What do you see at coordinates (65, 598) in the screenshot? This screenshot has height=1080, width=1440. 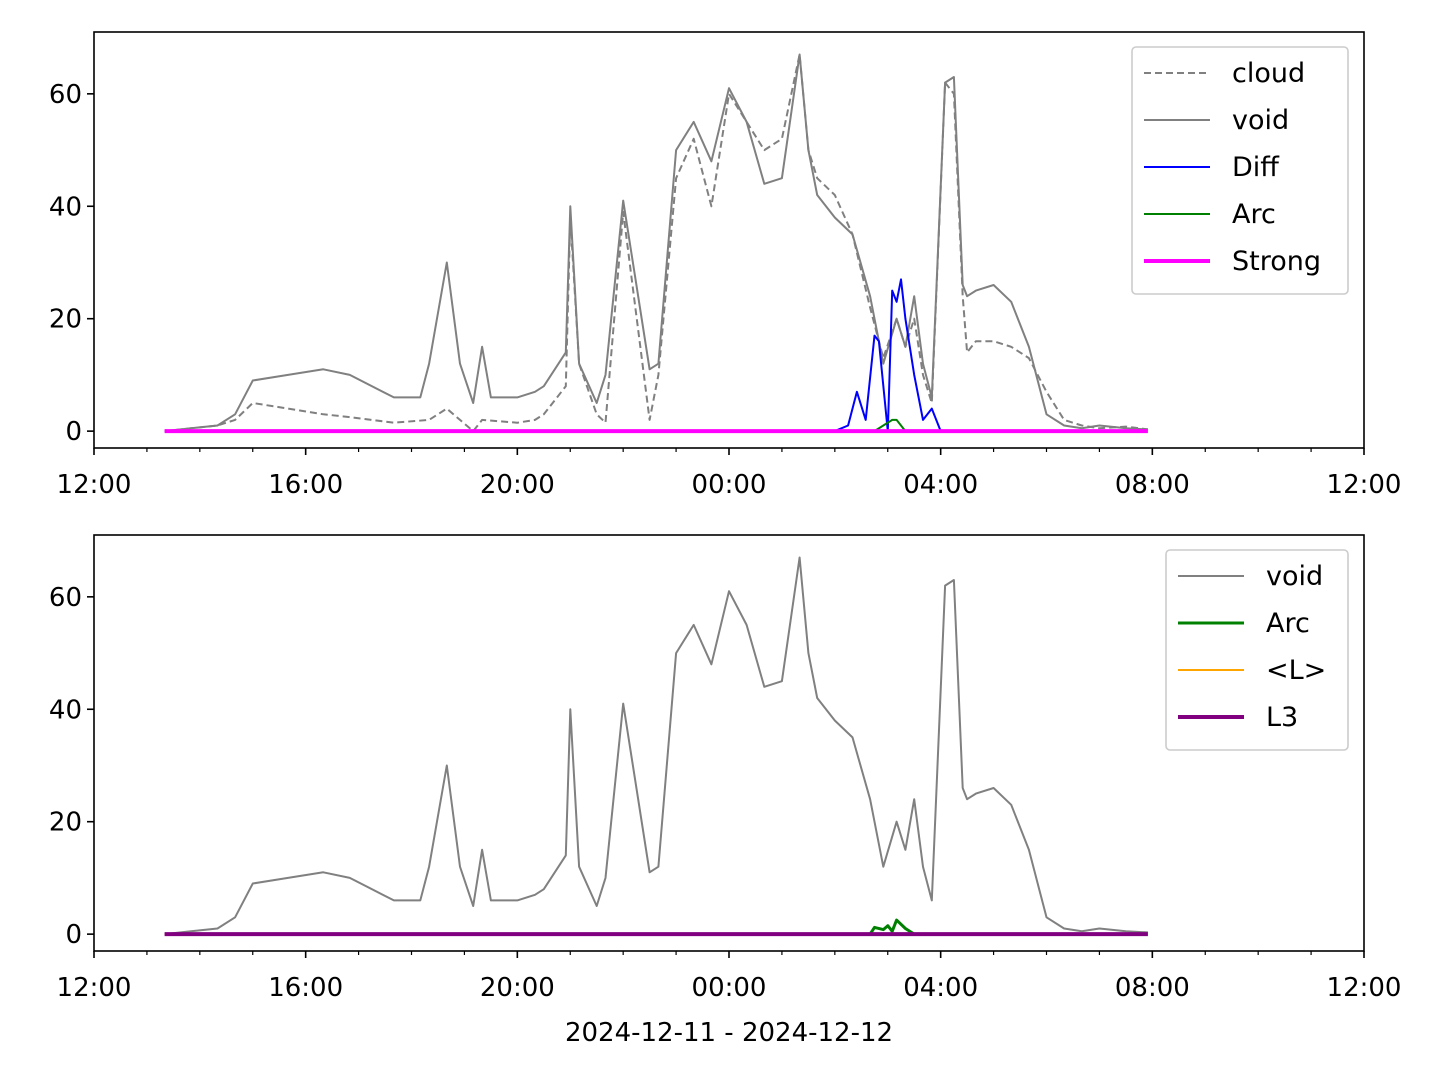 I see `bottom-y-tick-label: 60` at bounding box center [65, 598].